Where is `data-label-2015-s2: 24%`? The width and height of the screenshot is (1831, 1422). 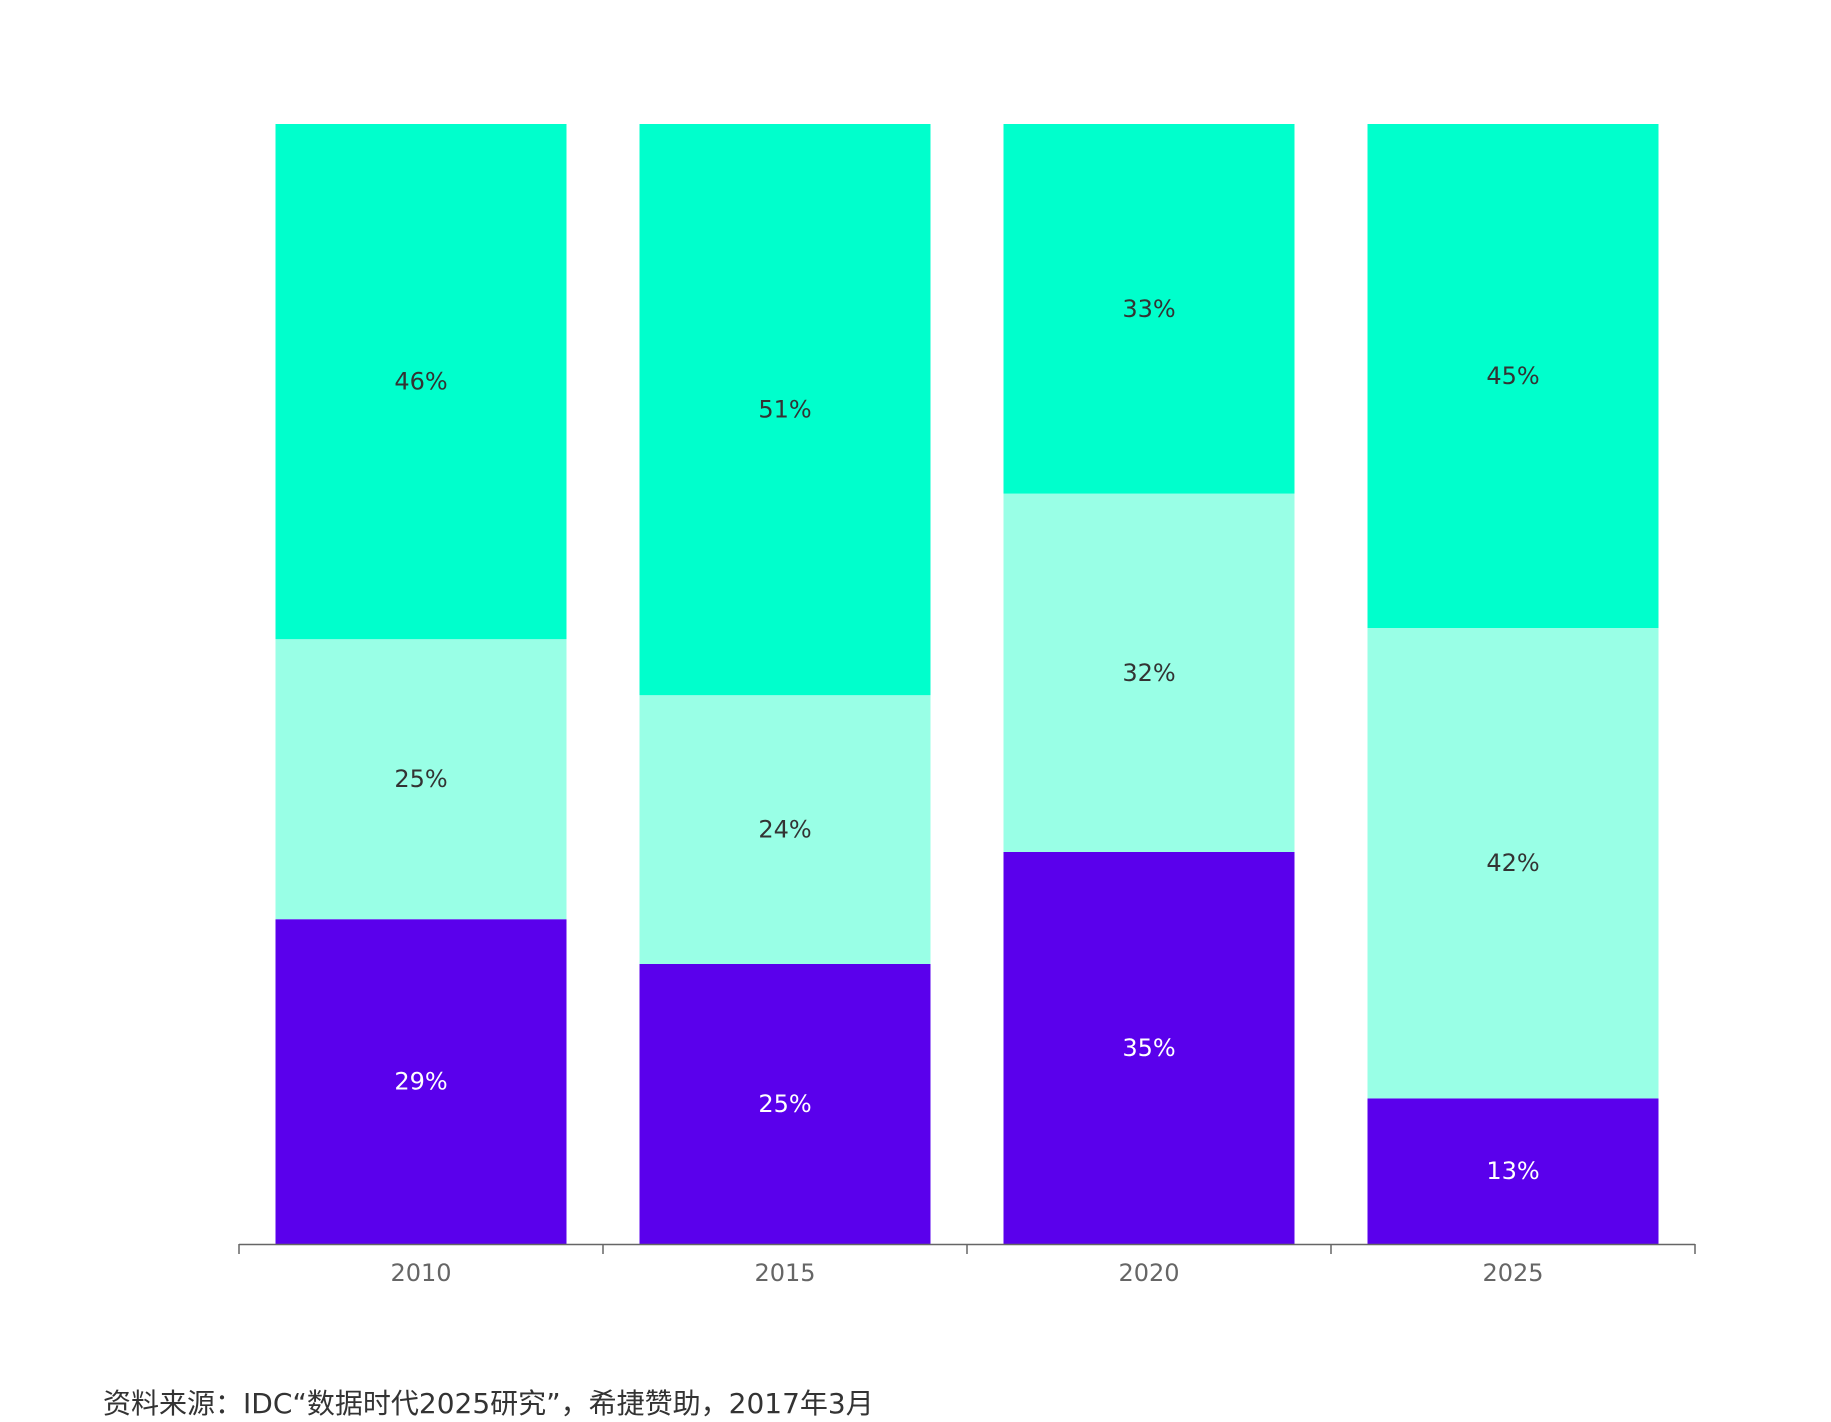 data-label-2015-s2: 24% is located at coordinates (784, 830).